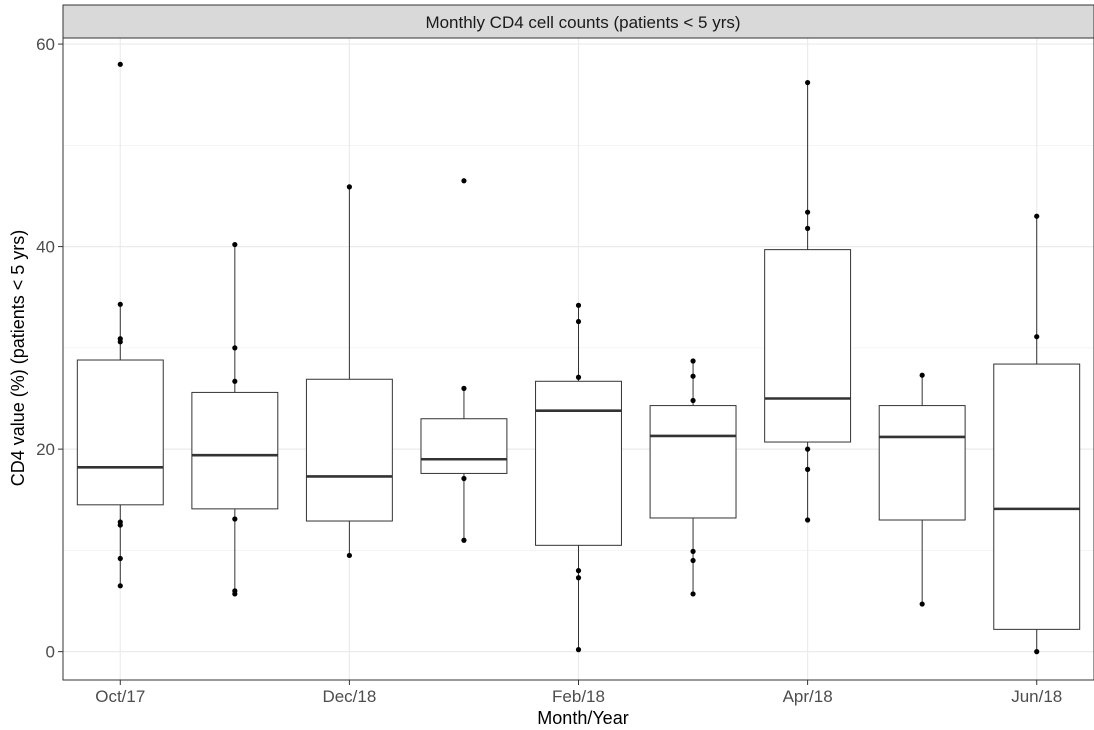 The image size is (1094, 730). What do you see at coordinates (49, 348) in the screenshot?
I see `y-axis-ticks: 0 20 40 60` at bounding box center [49, 348].